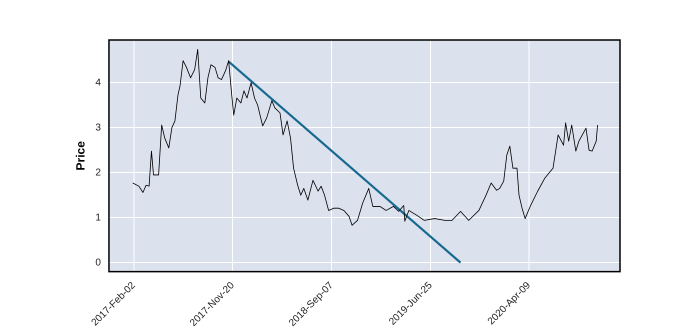  Describe the element at coordinates (98, 82) in the screenshot. I see `y-tick-label: 4` at that location.